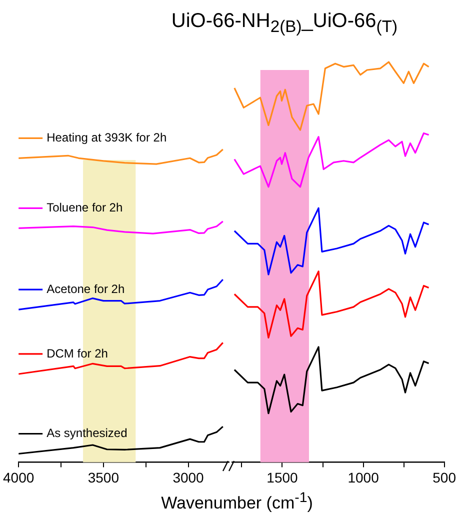 Image resolution: width=459 pixels, height=518 pixels. I want to click on x-tick-label: 4000, so click(18, 477).